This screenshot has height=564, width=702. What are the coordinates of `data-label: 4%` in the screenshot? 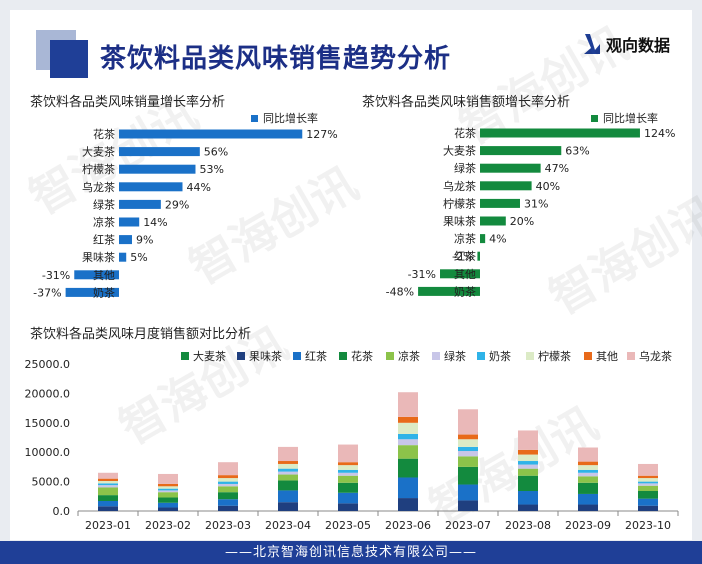 It's located at (497, 239).